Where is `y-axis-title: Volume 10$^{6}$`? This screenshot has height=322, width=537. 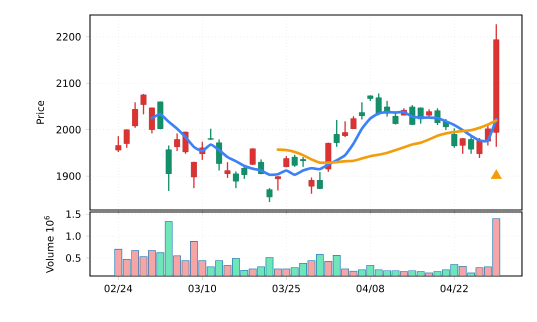 y-axis-title: Volume 10$^{6}$ is located at coordinates (49, 245).